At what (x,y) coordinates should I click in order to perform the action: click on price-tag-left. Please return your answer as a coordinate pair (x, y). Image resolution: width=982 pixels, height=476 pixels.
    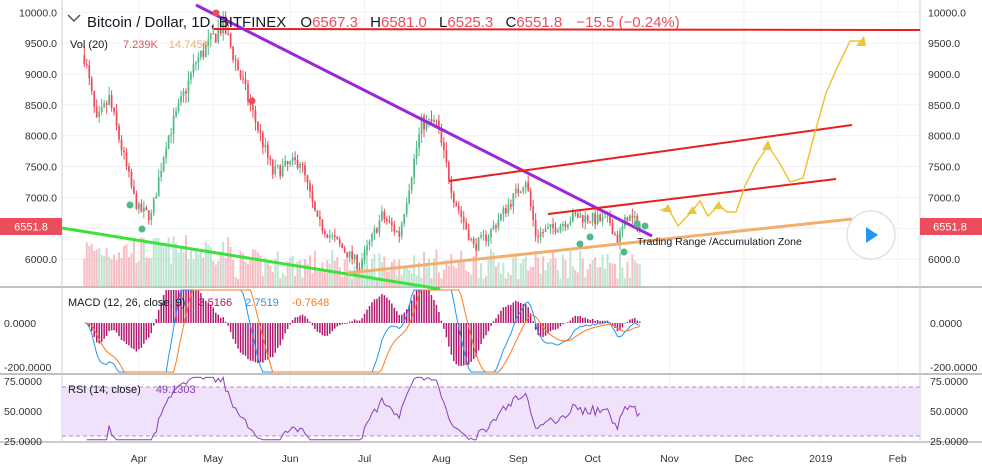
    Looking at the image, I should click on (31, 226).